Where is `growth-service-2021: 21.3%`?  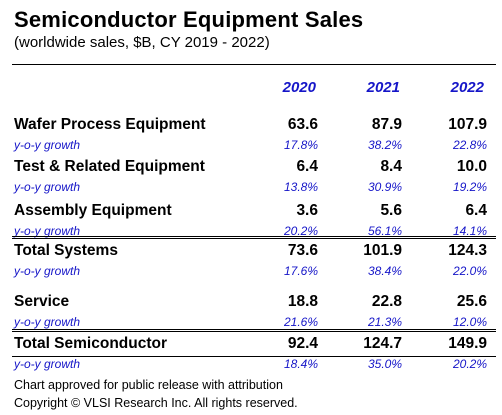
growth-service-2021: 21.3% is located at coordinates (384, 322).